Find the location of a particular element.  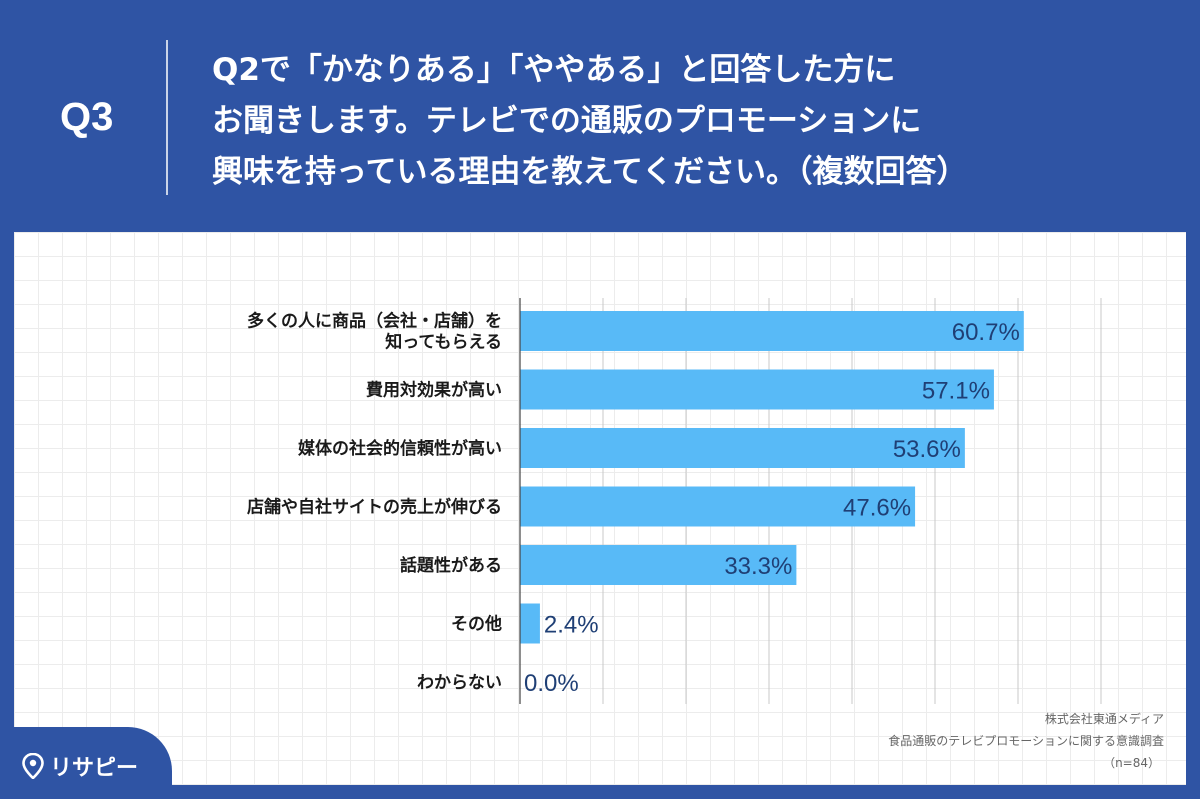

source-survey: 食品通販のテレビプロモーションに関する意識調査 is located at coordinates (1026, 741).